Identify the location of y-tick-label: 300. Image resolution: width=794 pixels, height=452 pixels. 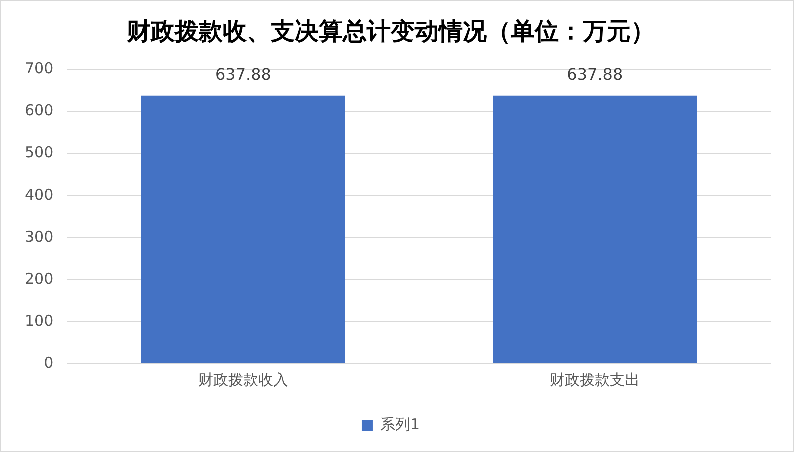
(39, 237).